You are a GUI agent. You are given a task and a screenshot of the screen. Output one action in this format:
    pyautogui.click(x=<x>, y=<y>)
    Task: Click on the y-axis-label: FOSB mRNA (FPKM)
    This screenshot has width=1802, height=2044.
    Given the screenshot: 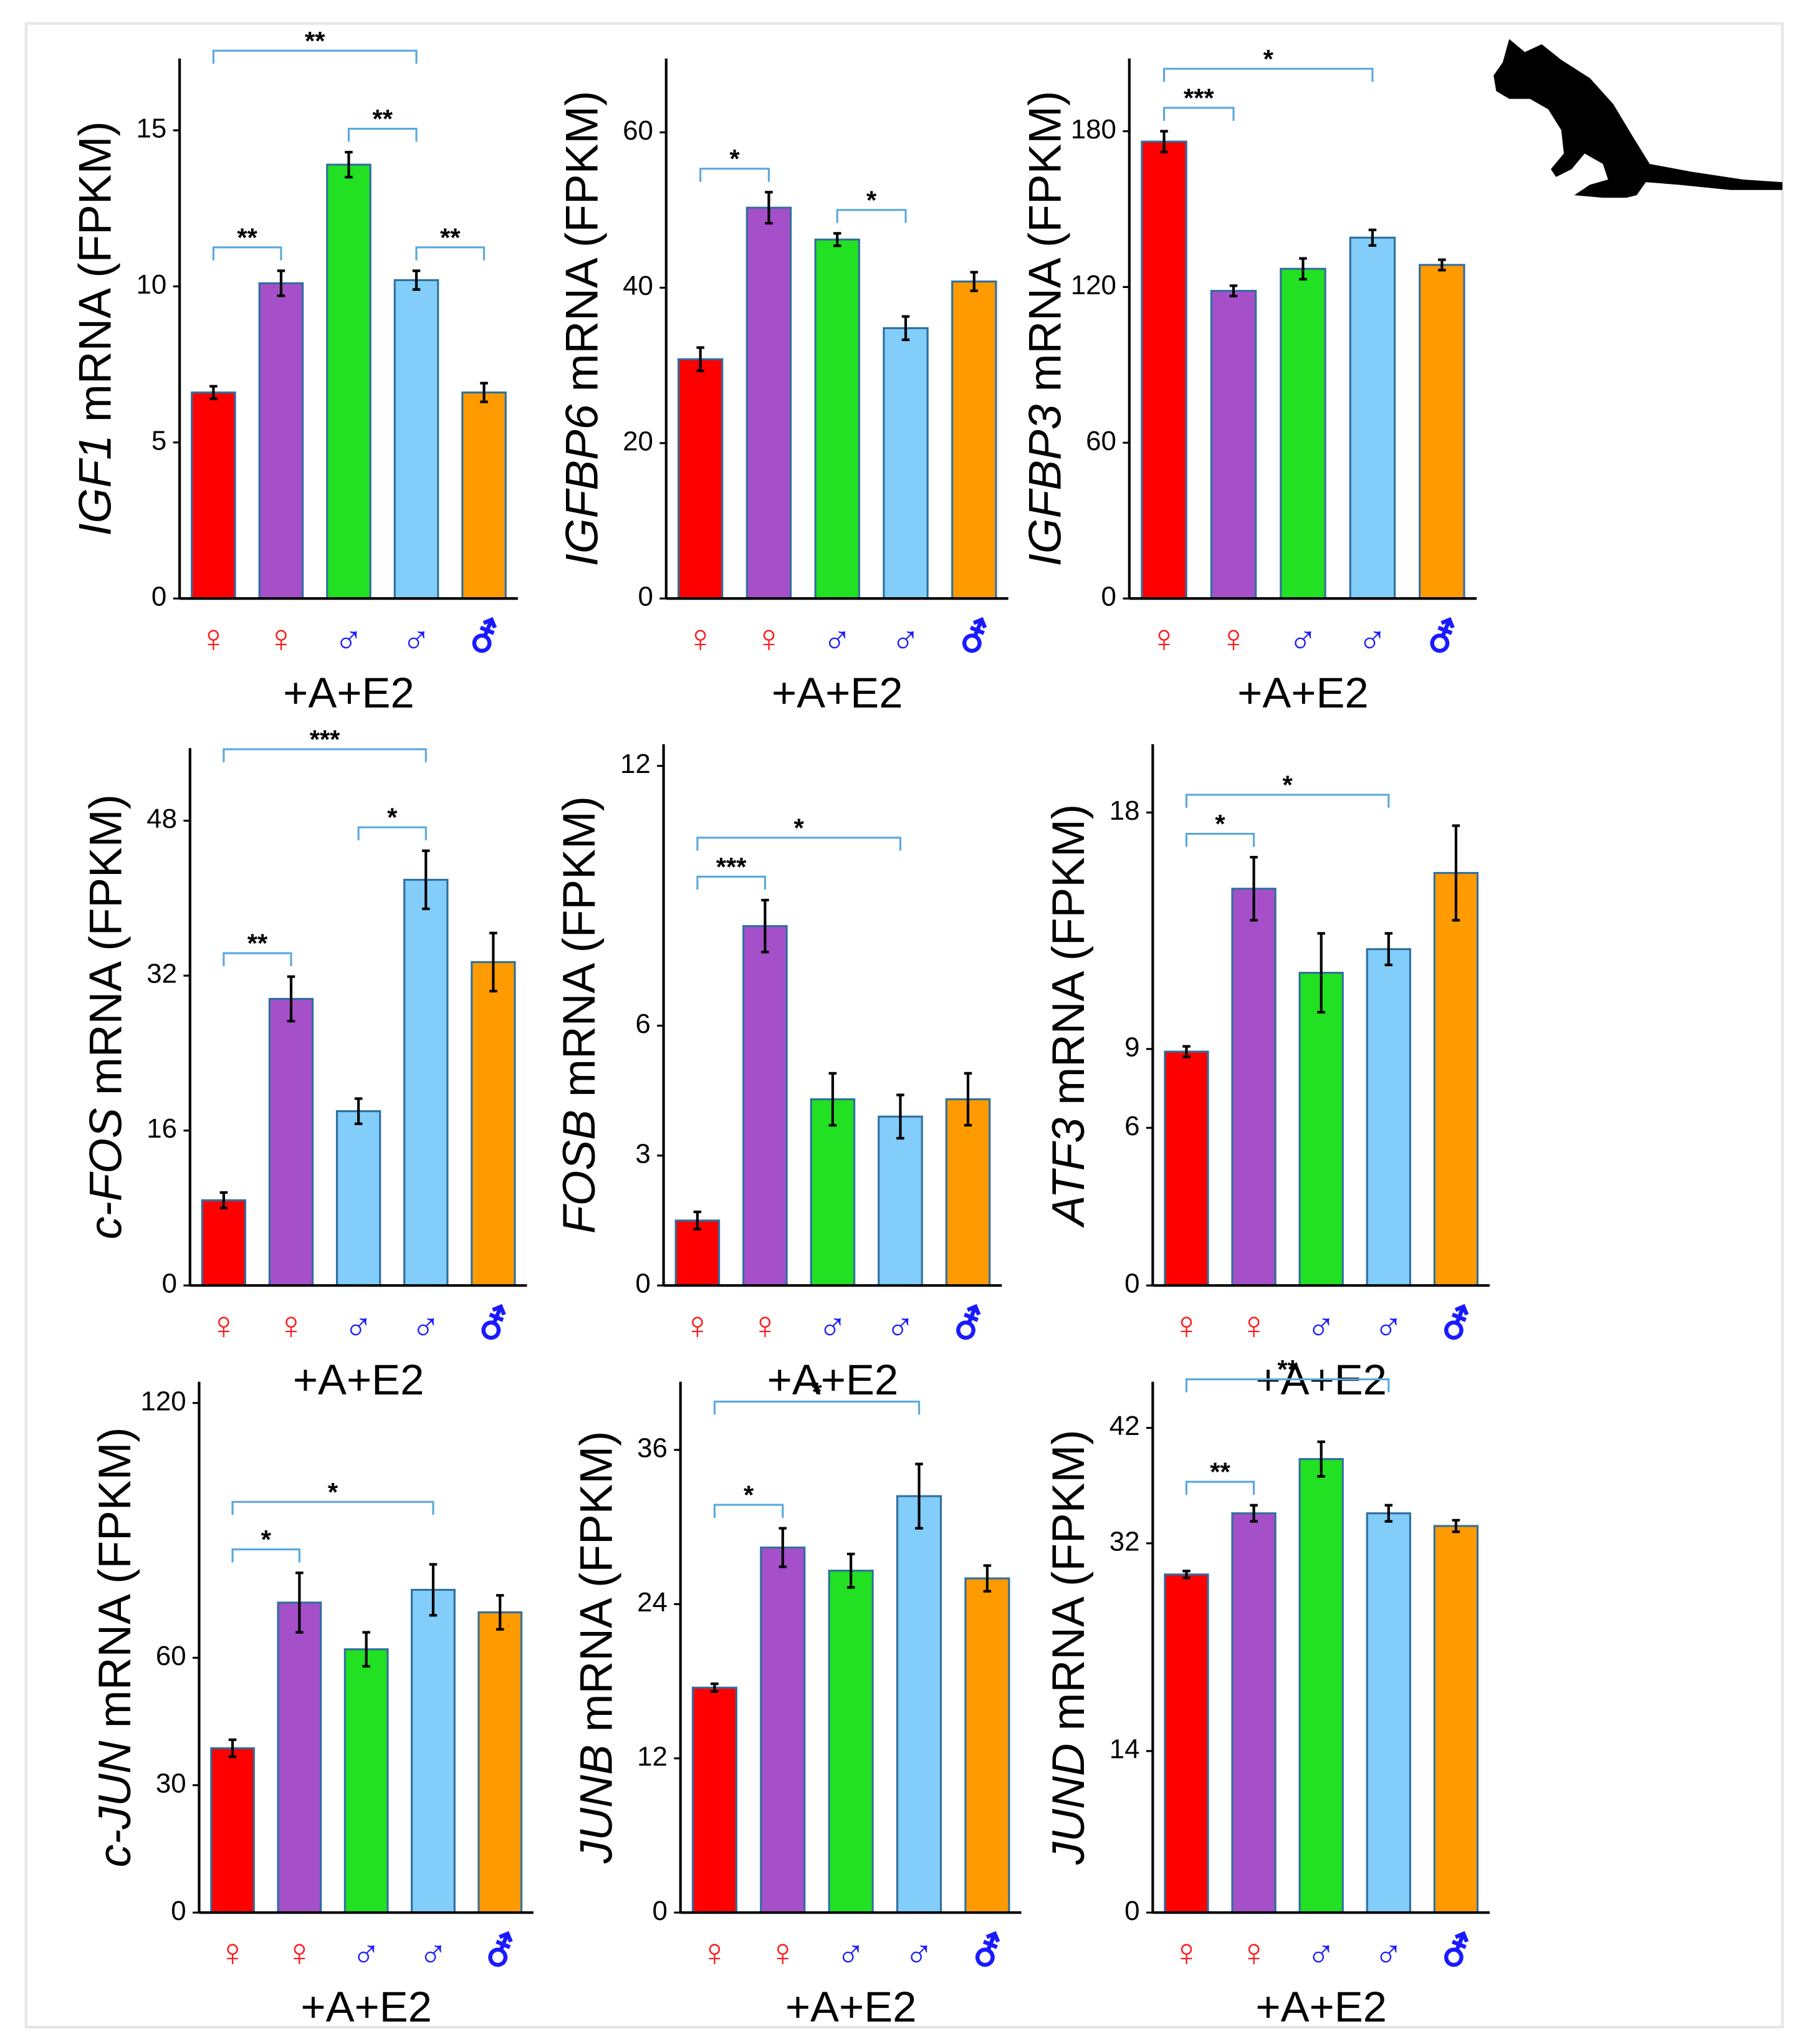 What is the action you would take?
    pyautogui.click(x=579, y=1015)
    